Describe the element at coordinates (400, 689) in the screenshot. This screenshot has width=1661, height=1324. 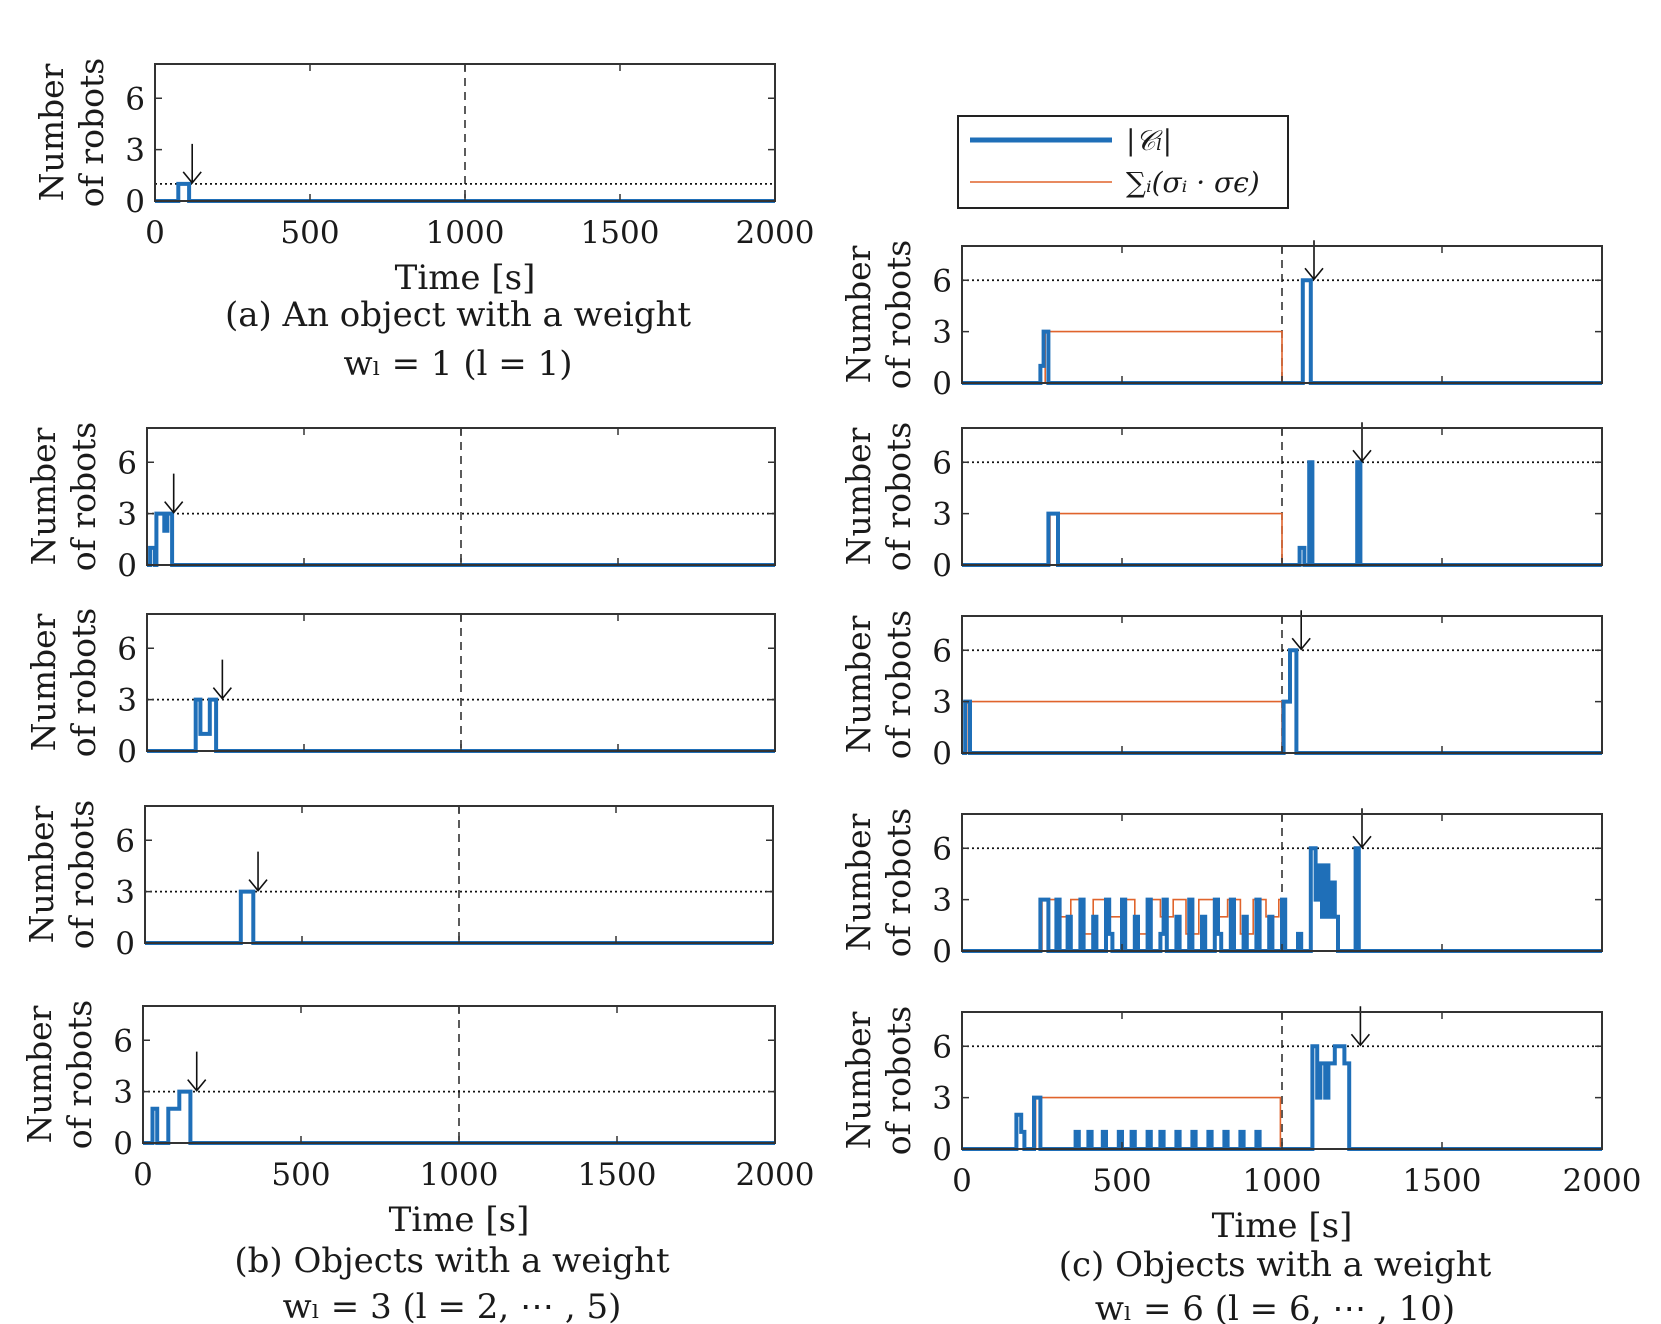
I see `panel-b2: 0 3 6 Number of robots` at that location.